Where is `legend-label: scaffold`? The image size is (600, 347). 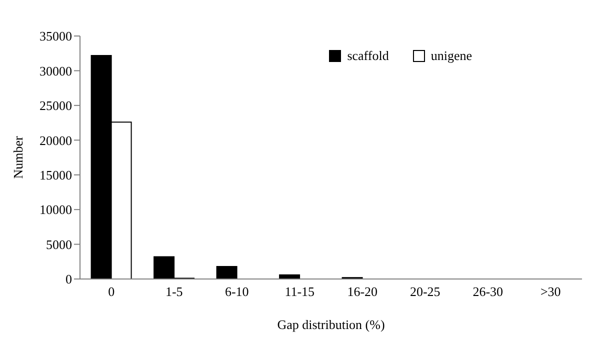
legend-label: scaffold is located at coordinates (368, 56).